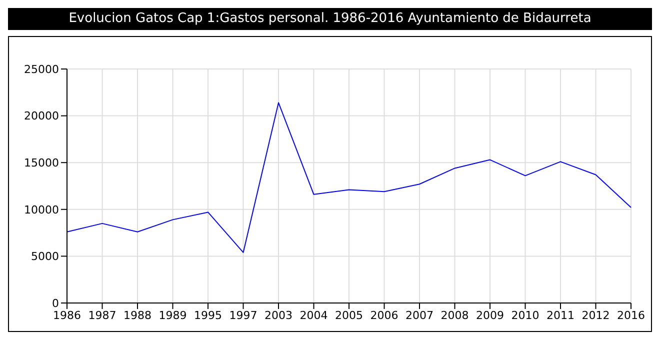 The width and height of the screenshot is (660, 350). What do you see at coordinates (41, 163) in the screenshot?
I see `y-tick-label: 15000` at bounding box center [41, 163].